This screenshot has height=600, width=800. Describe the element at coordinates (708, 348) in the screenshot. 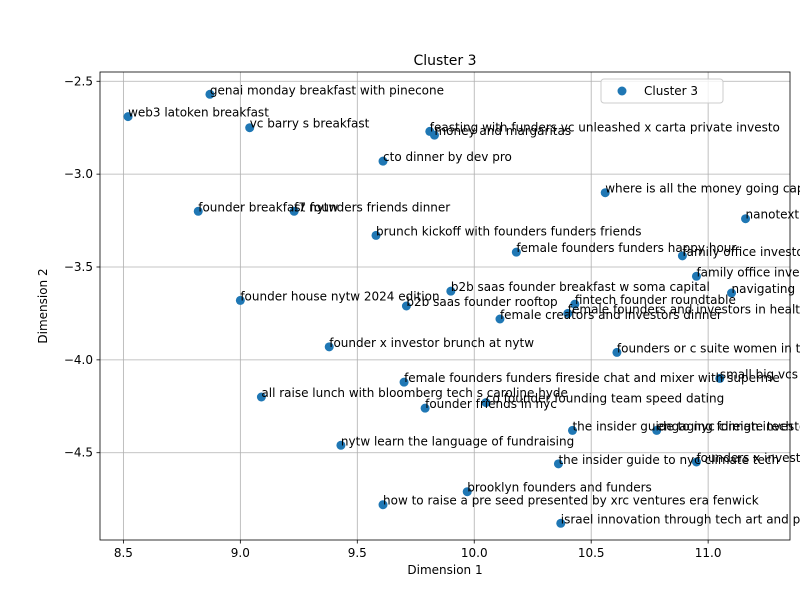

I see `point-label: founders or c suite women in tec` at that location.